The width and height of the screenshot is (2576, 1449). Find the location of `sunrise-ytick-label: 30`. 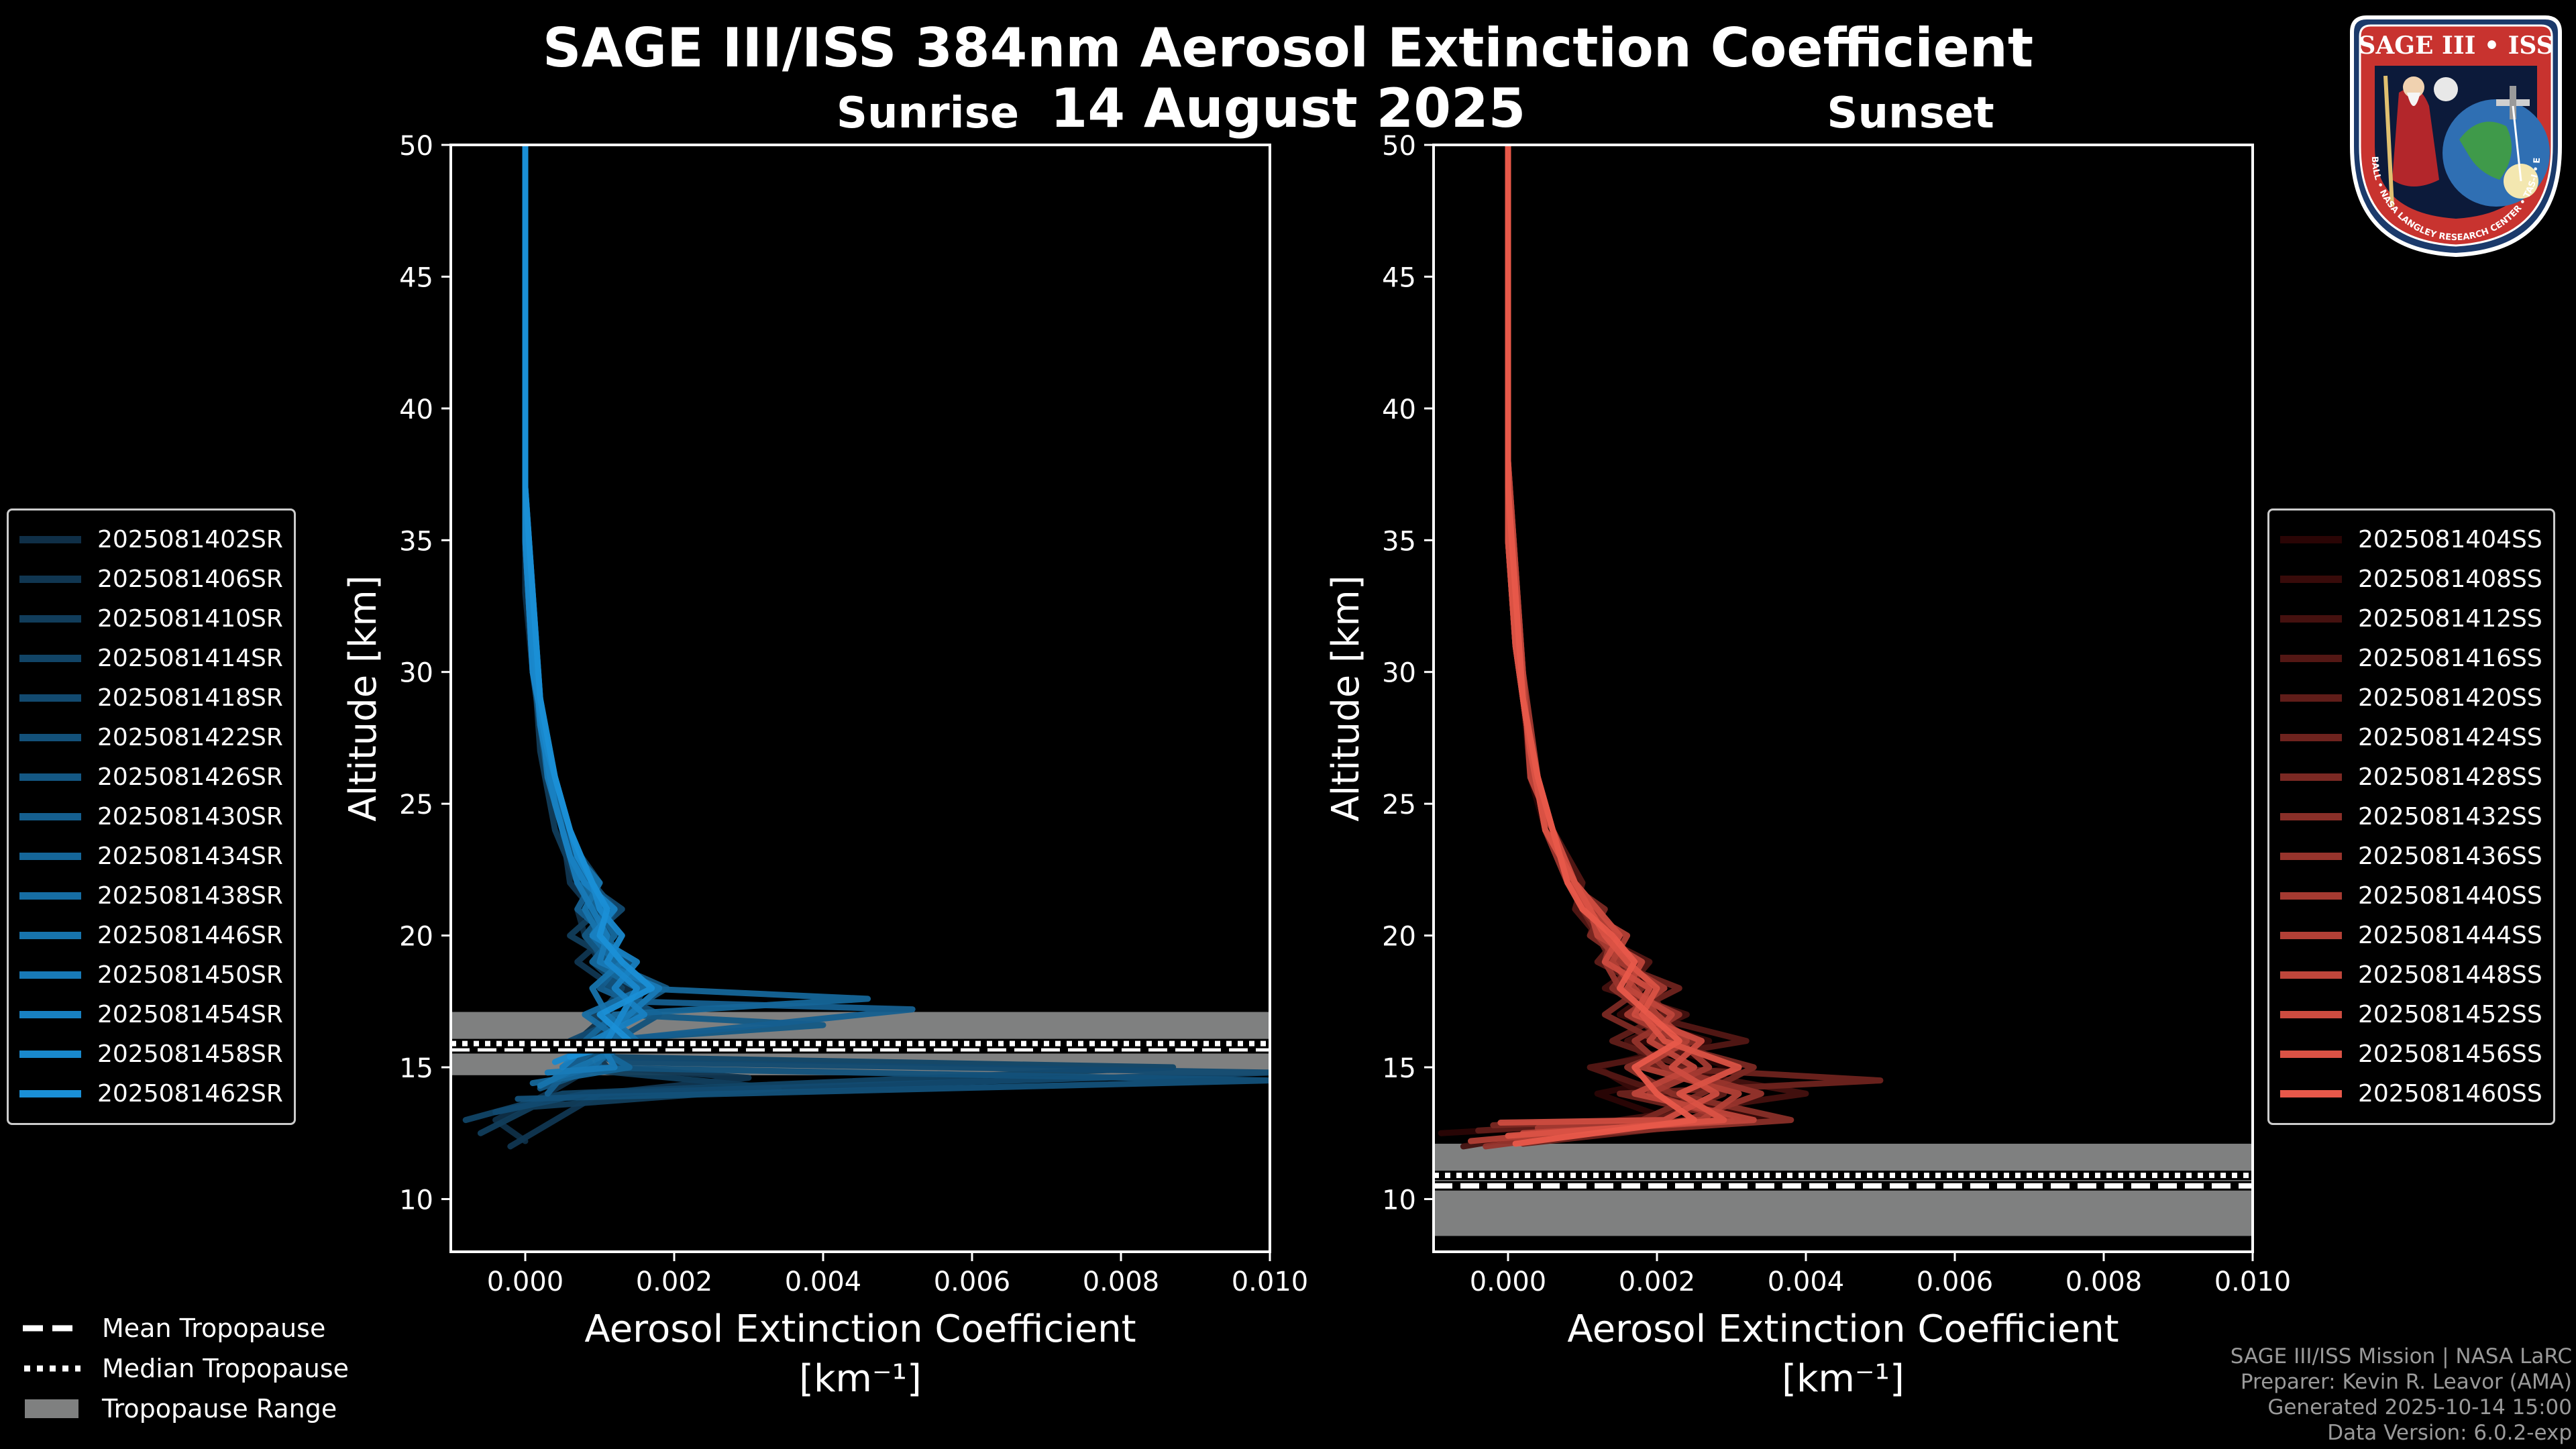

sunrise-ytick-label: 30 is located at coordinates (416, 673).